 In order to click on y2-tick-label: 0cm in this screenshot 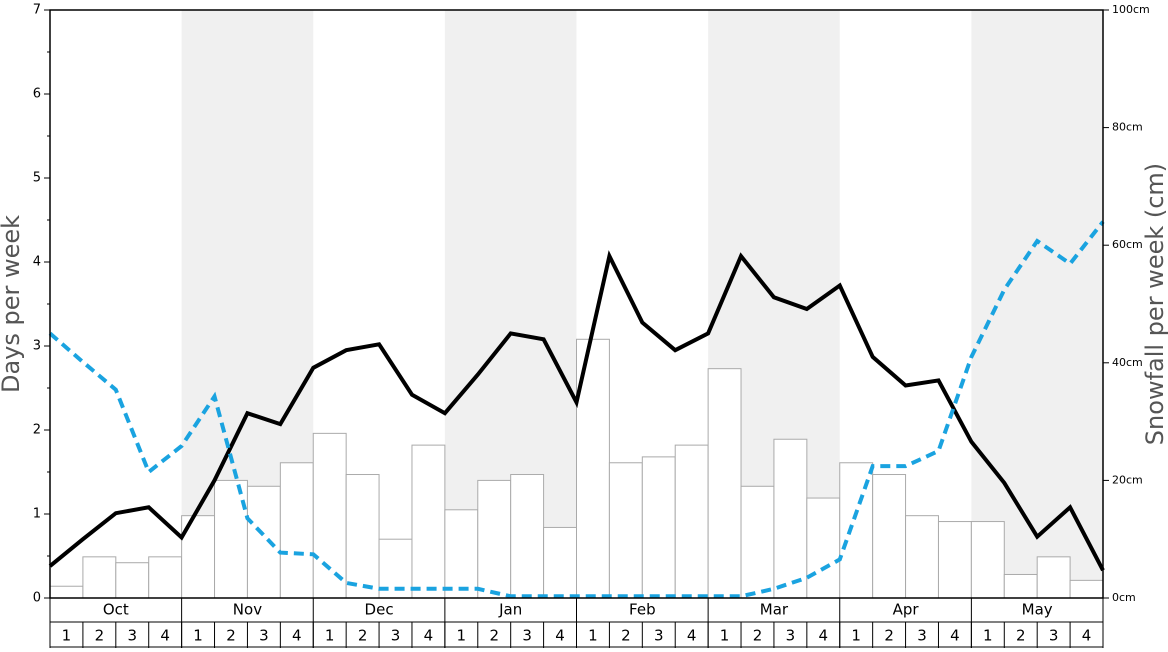, I will do `click(1124, 597)`.